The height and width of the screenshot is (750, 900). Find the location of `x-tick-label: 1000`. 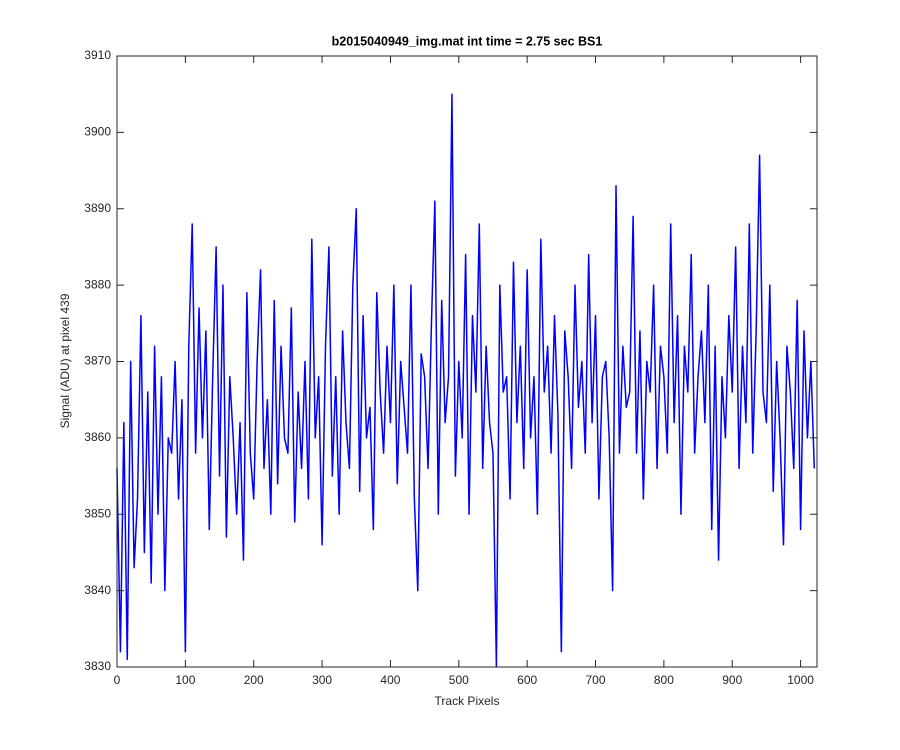

x-tick-label: 1000 is located at coordinates (800, 680).